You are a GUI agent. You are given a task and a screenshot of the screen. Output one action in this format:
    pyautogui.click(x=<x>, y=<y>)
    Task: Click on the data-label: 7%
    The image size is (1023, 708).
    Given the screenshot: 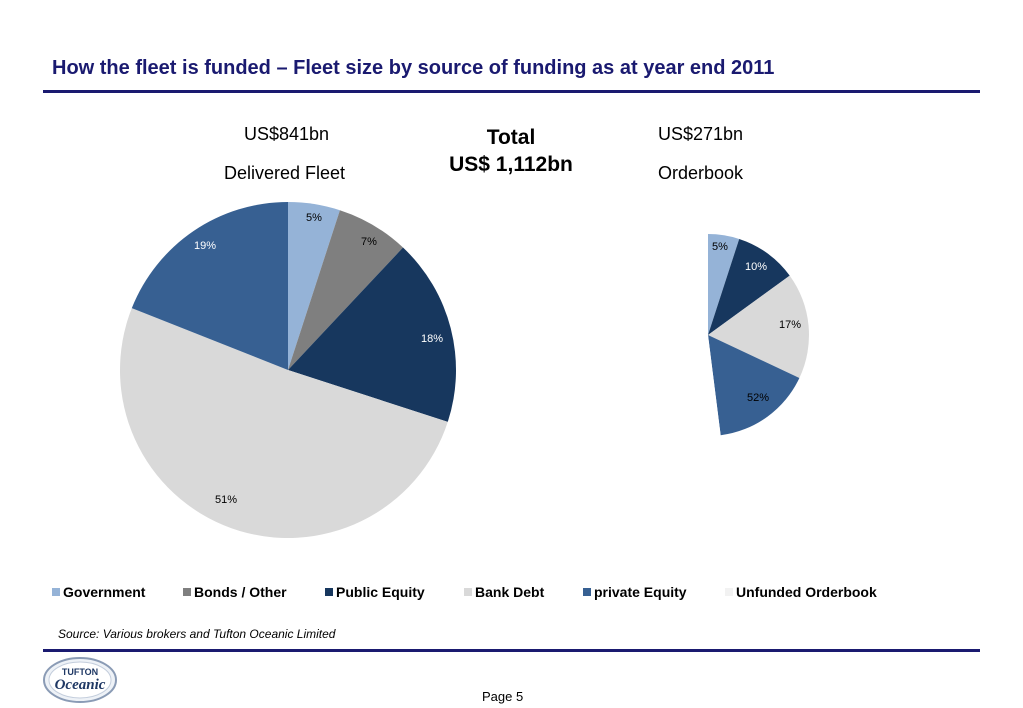 What is the action you would take?
    pyautogui.click(x=369, y=242)
    